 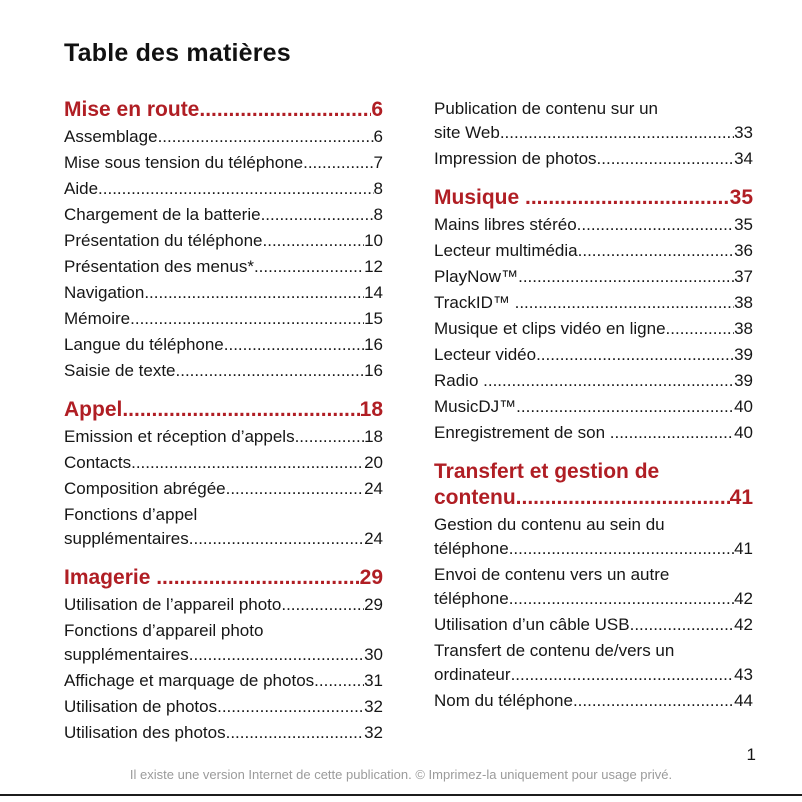 I want to click on toc-entry: Saisie de texte 16, so click(x=223, y=371).